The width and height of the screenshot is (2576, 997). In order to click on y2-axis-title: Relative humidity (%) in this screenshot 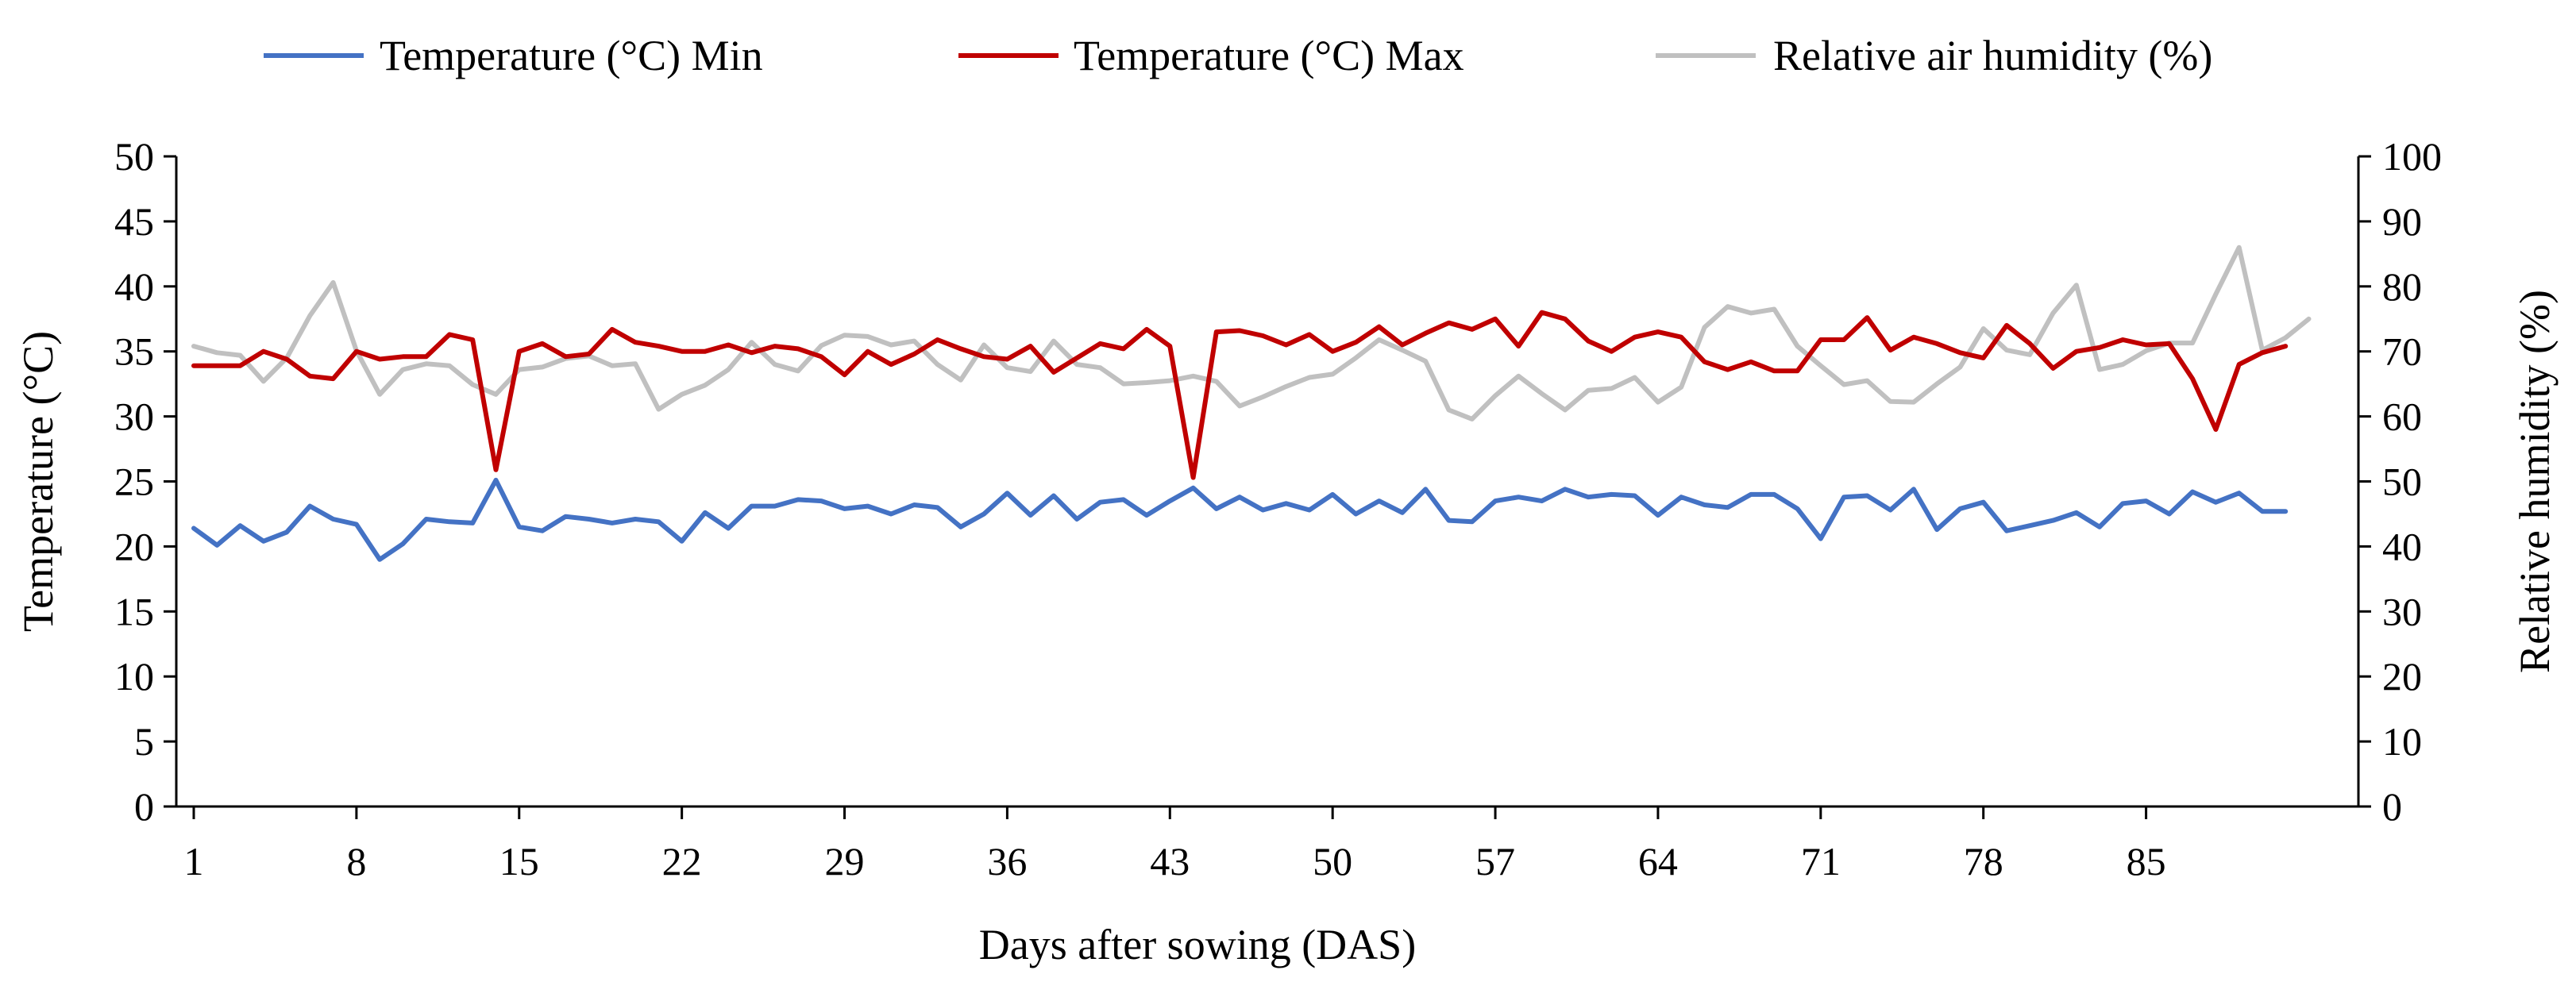, I will do `click(2535, 481)`.